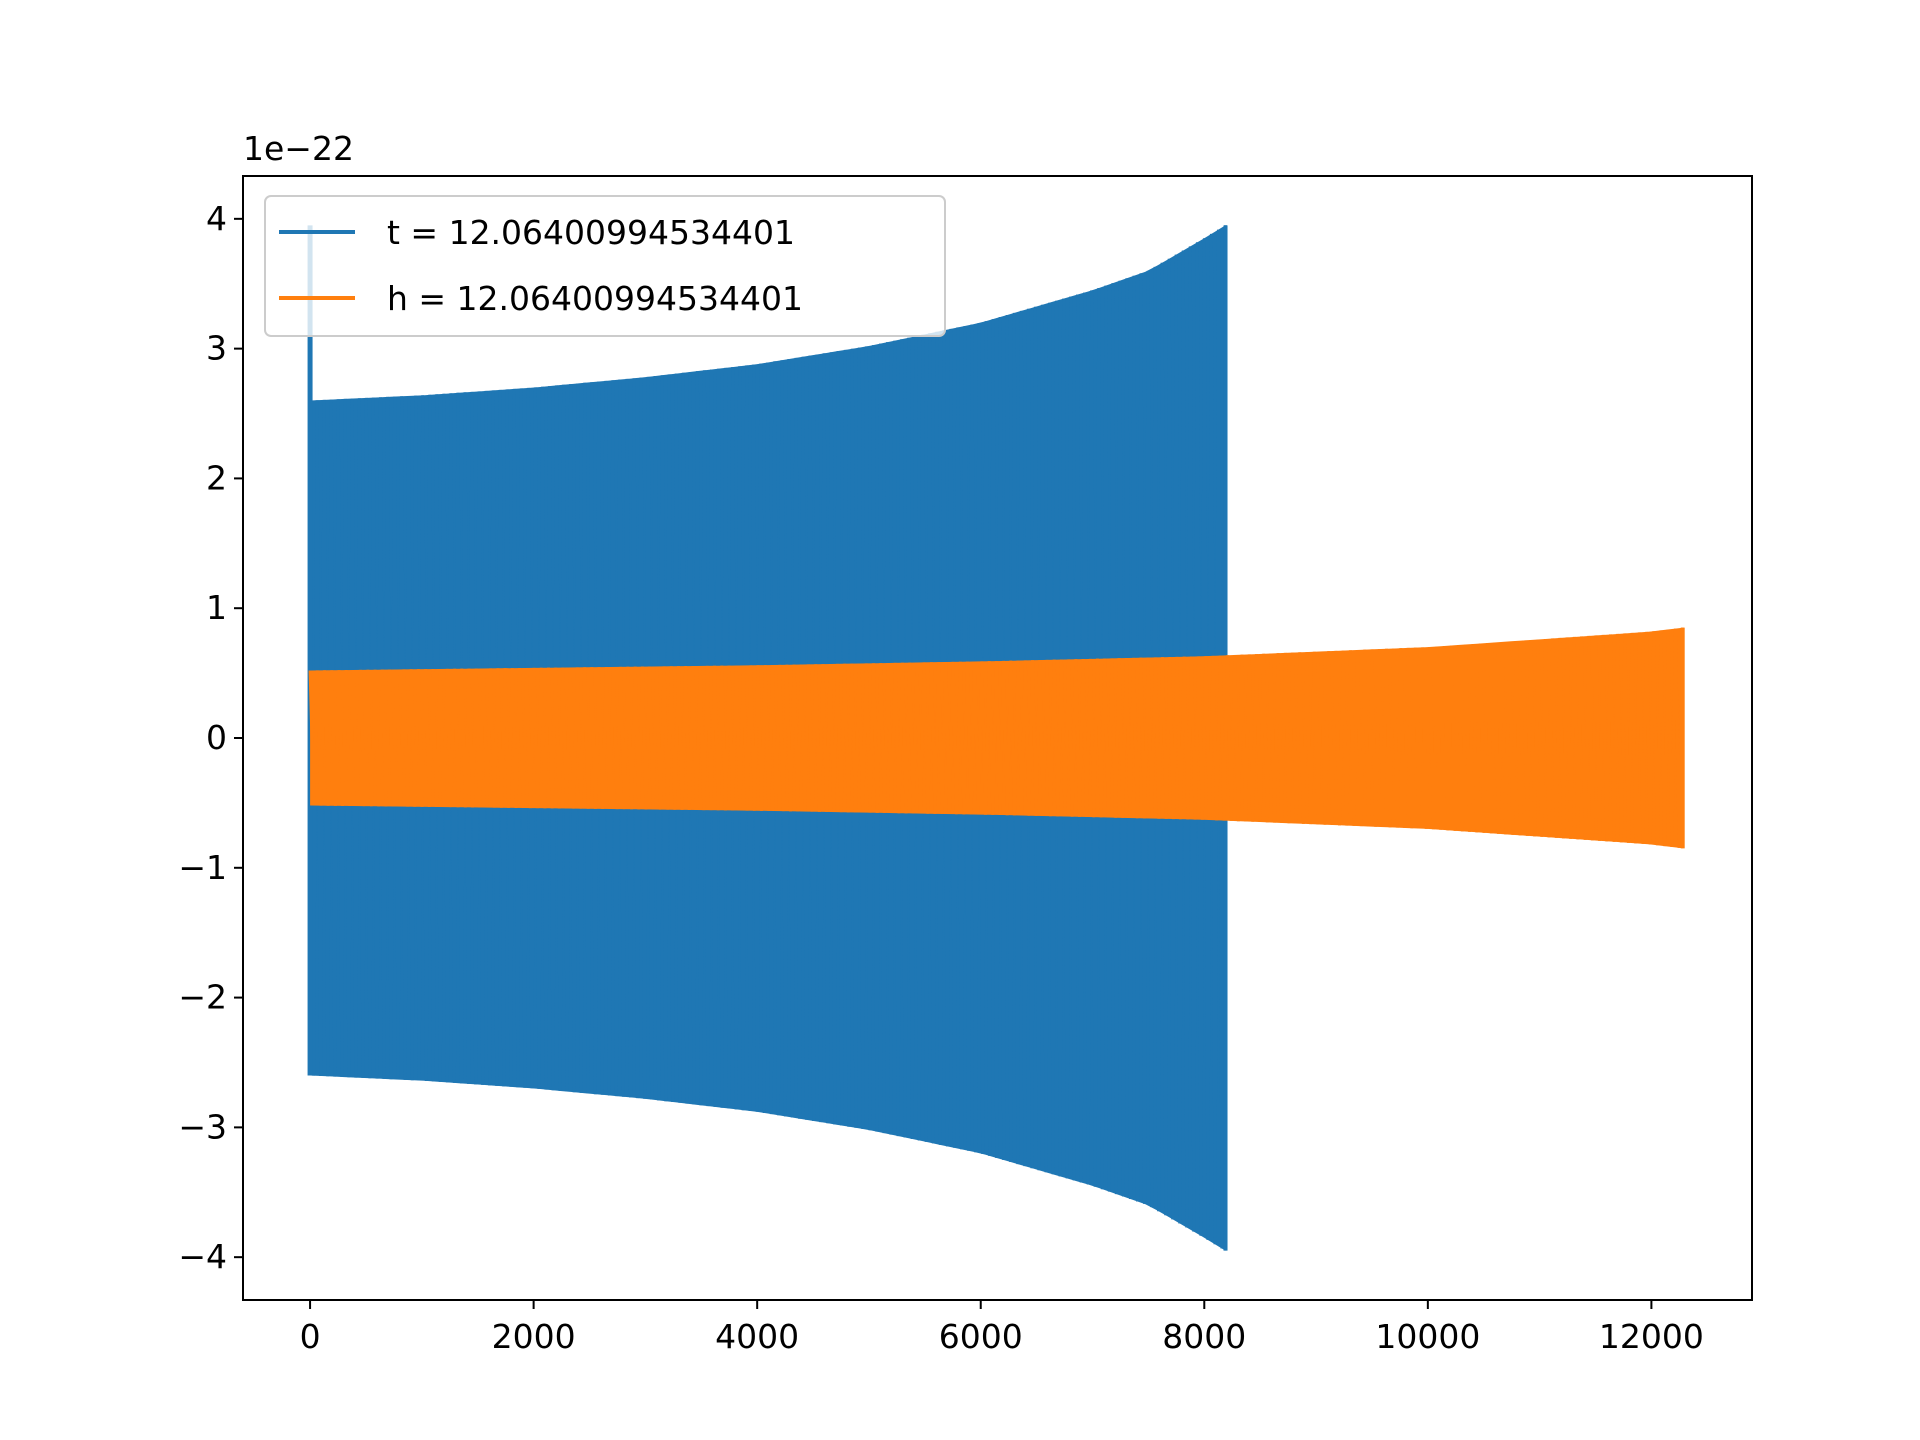 The height and width of the screenshot is (1440, 1920). What do you see at coordinates (202, 867) in the screenshot?
I see `y-tick-label: −1` at bounding box center [202, 867].